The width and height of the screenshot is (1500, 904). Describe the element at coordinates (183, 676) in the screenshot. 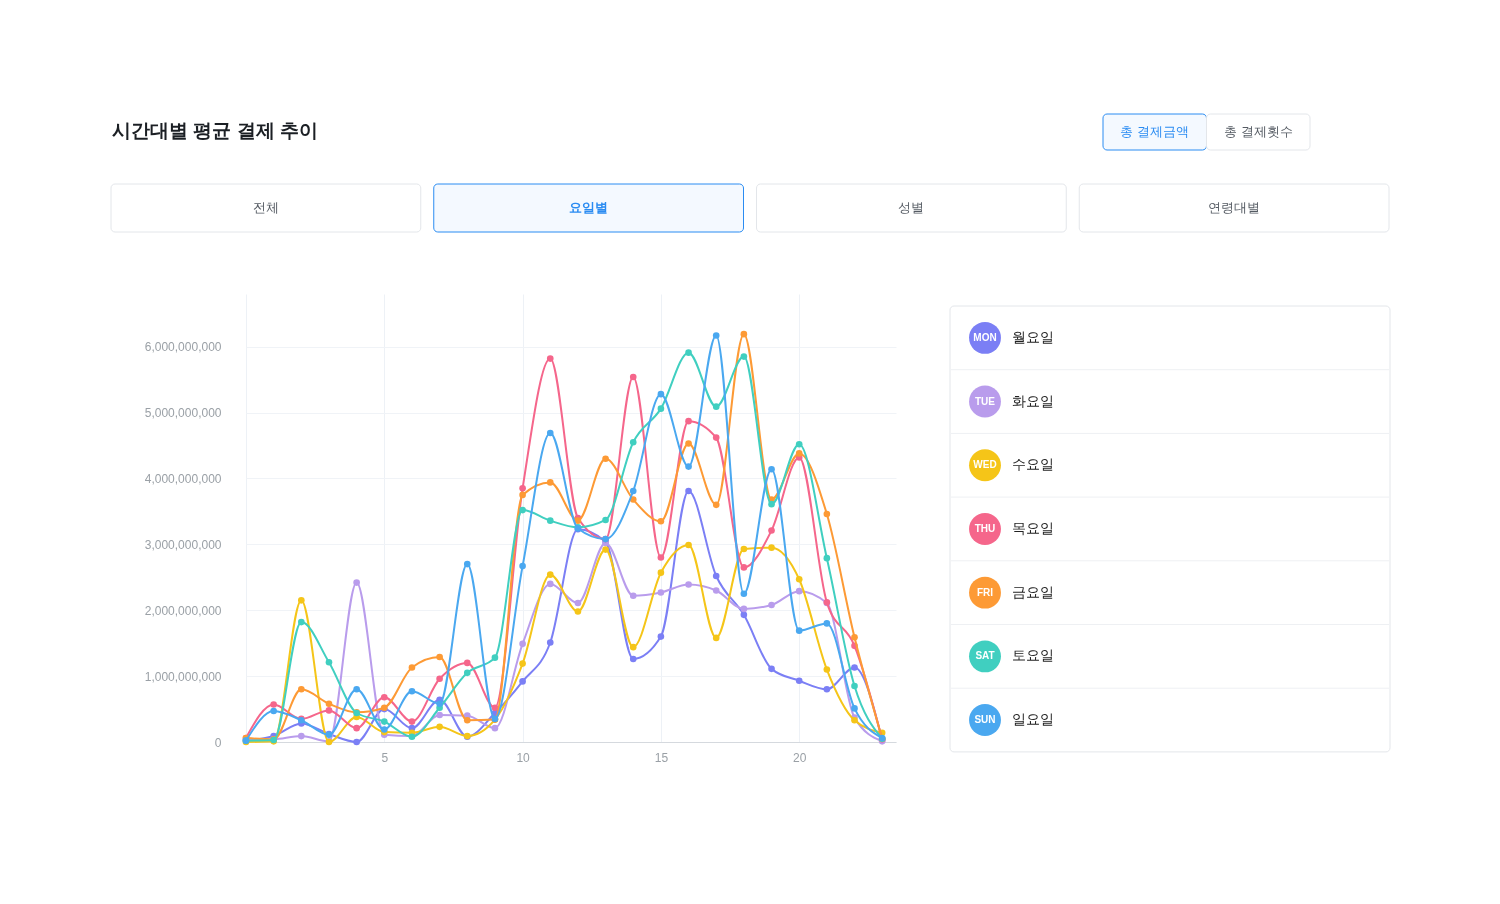

I see `y-tick-label: 1,000,000,000` at that location.